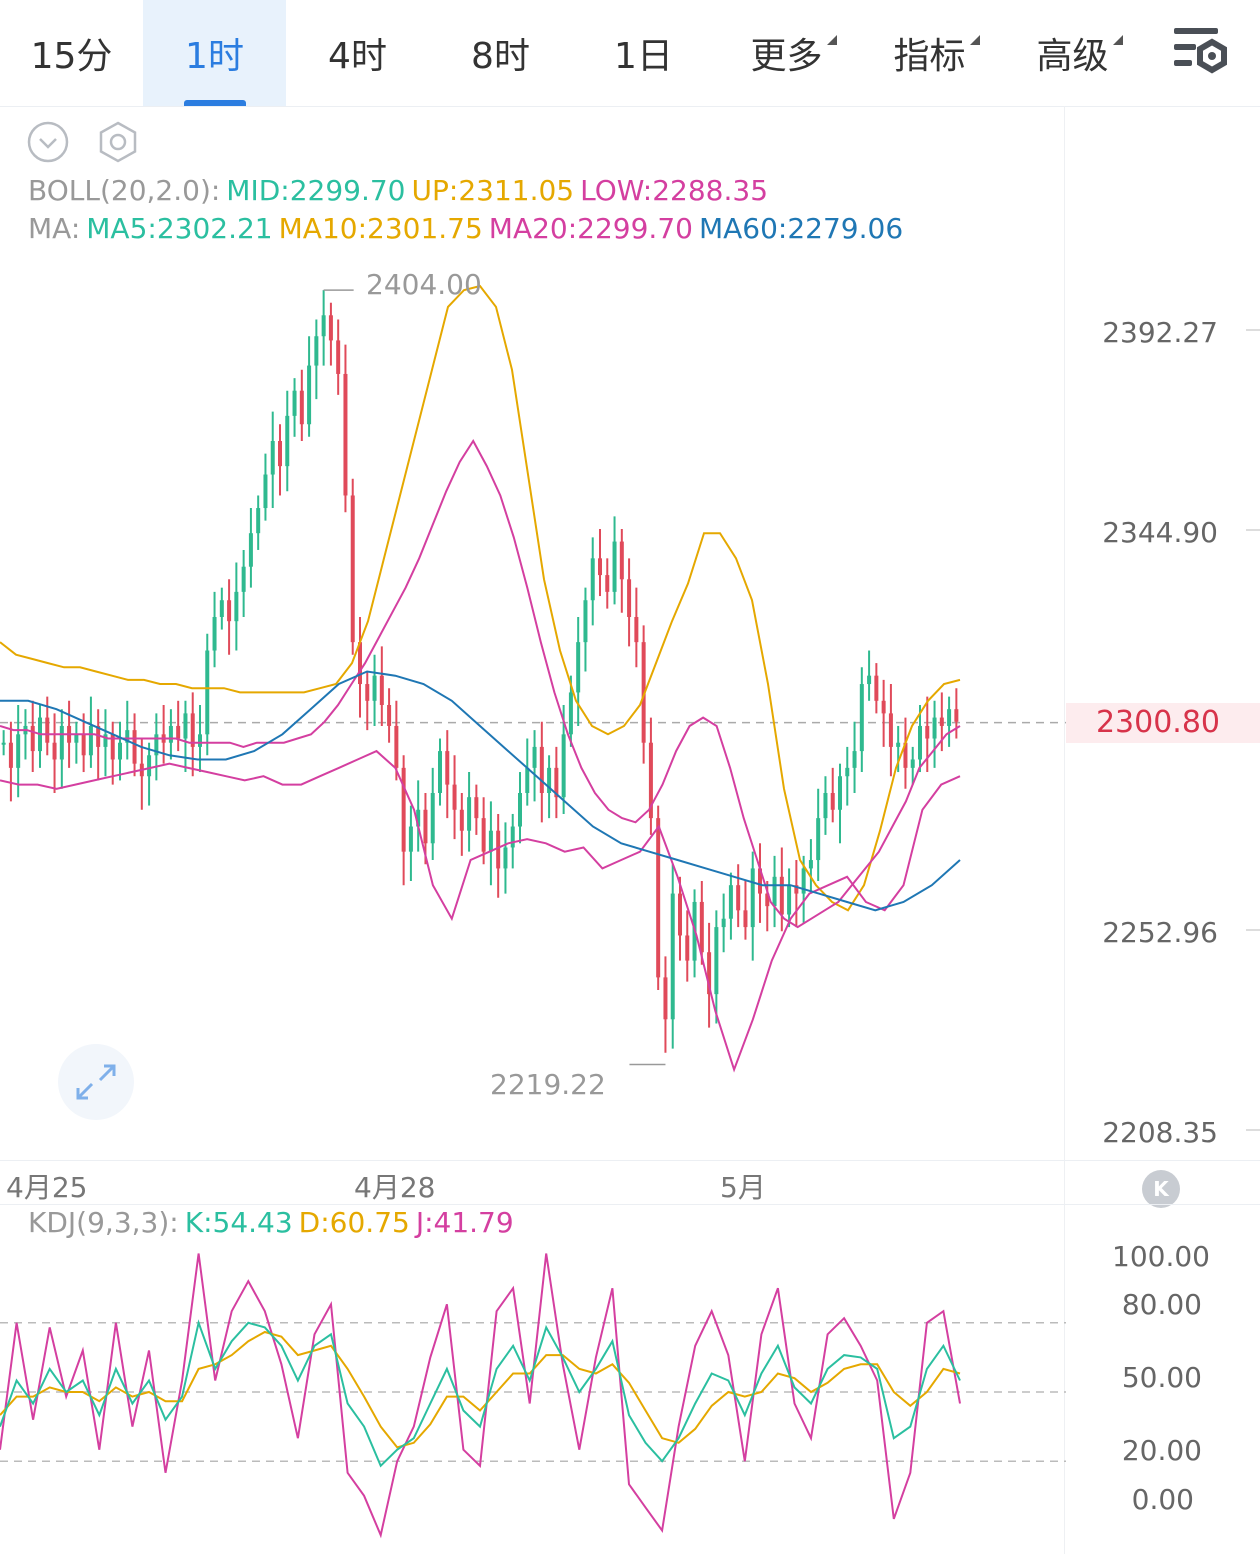 The width and height of the screenshot is (1260, 1554). I want to click on price-axis-label: 2344.90, so click(1160, 532).